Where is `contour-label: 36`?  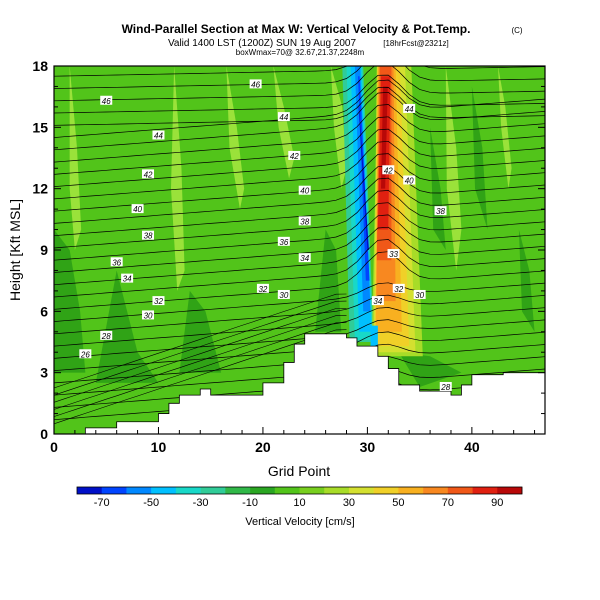
contour-label: 36 is located at coordinates (283, 241).